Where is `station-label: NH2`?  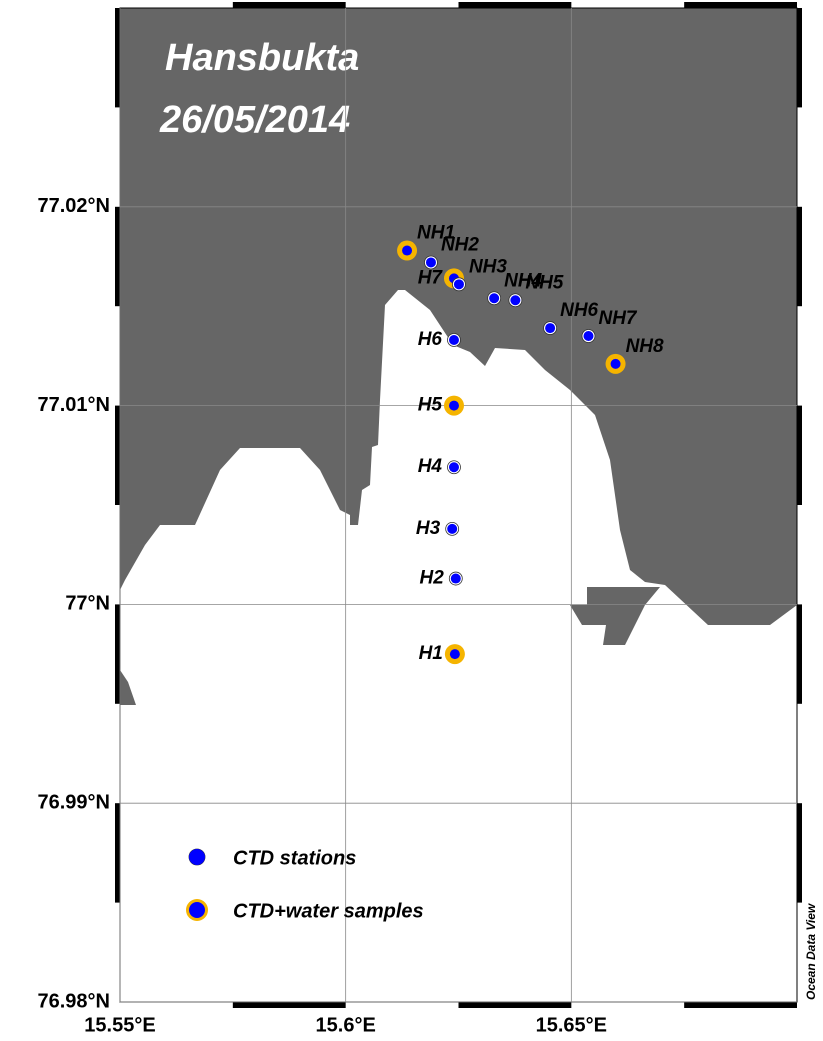
station-label: NH2 is located at coordinates (460, 244).